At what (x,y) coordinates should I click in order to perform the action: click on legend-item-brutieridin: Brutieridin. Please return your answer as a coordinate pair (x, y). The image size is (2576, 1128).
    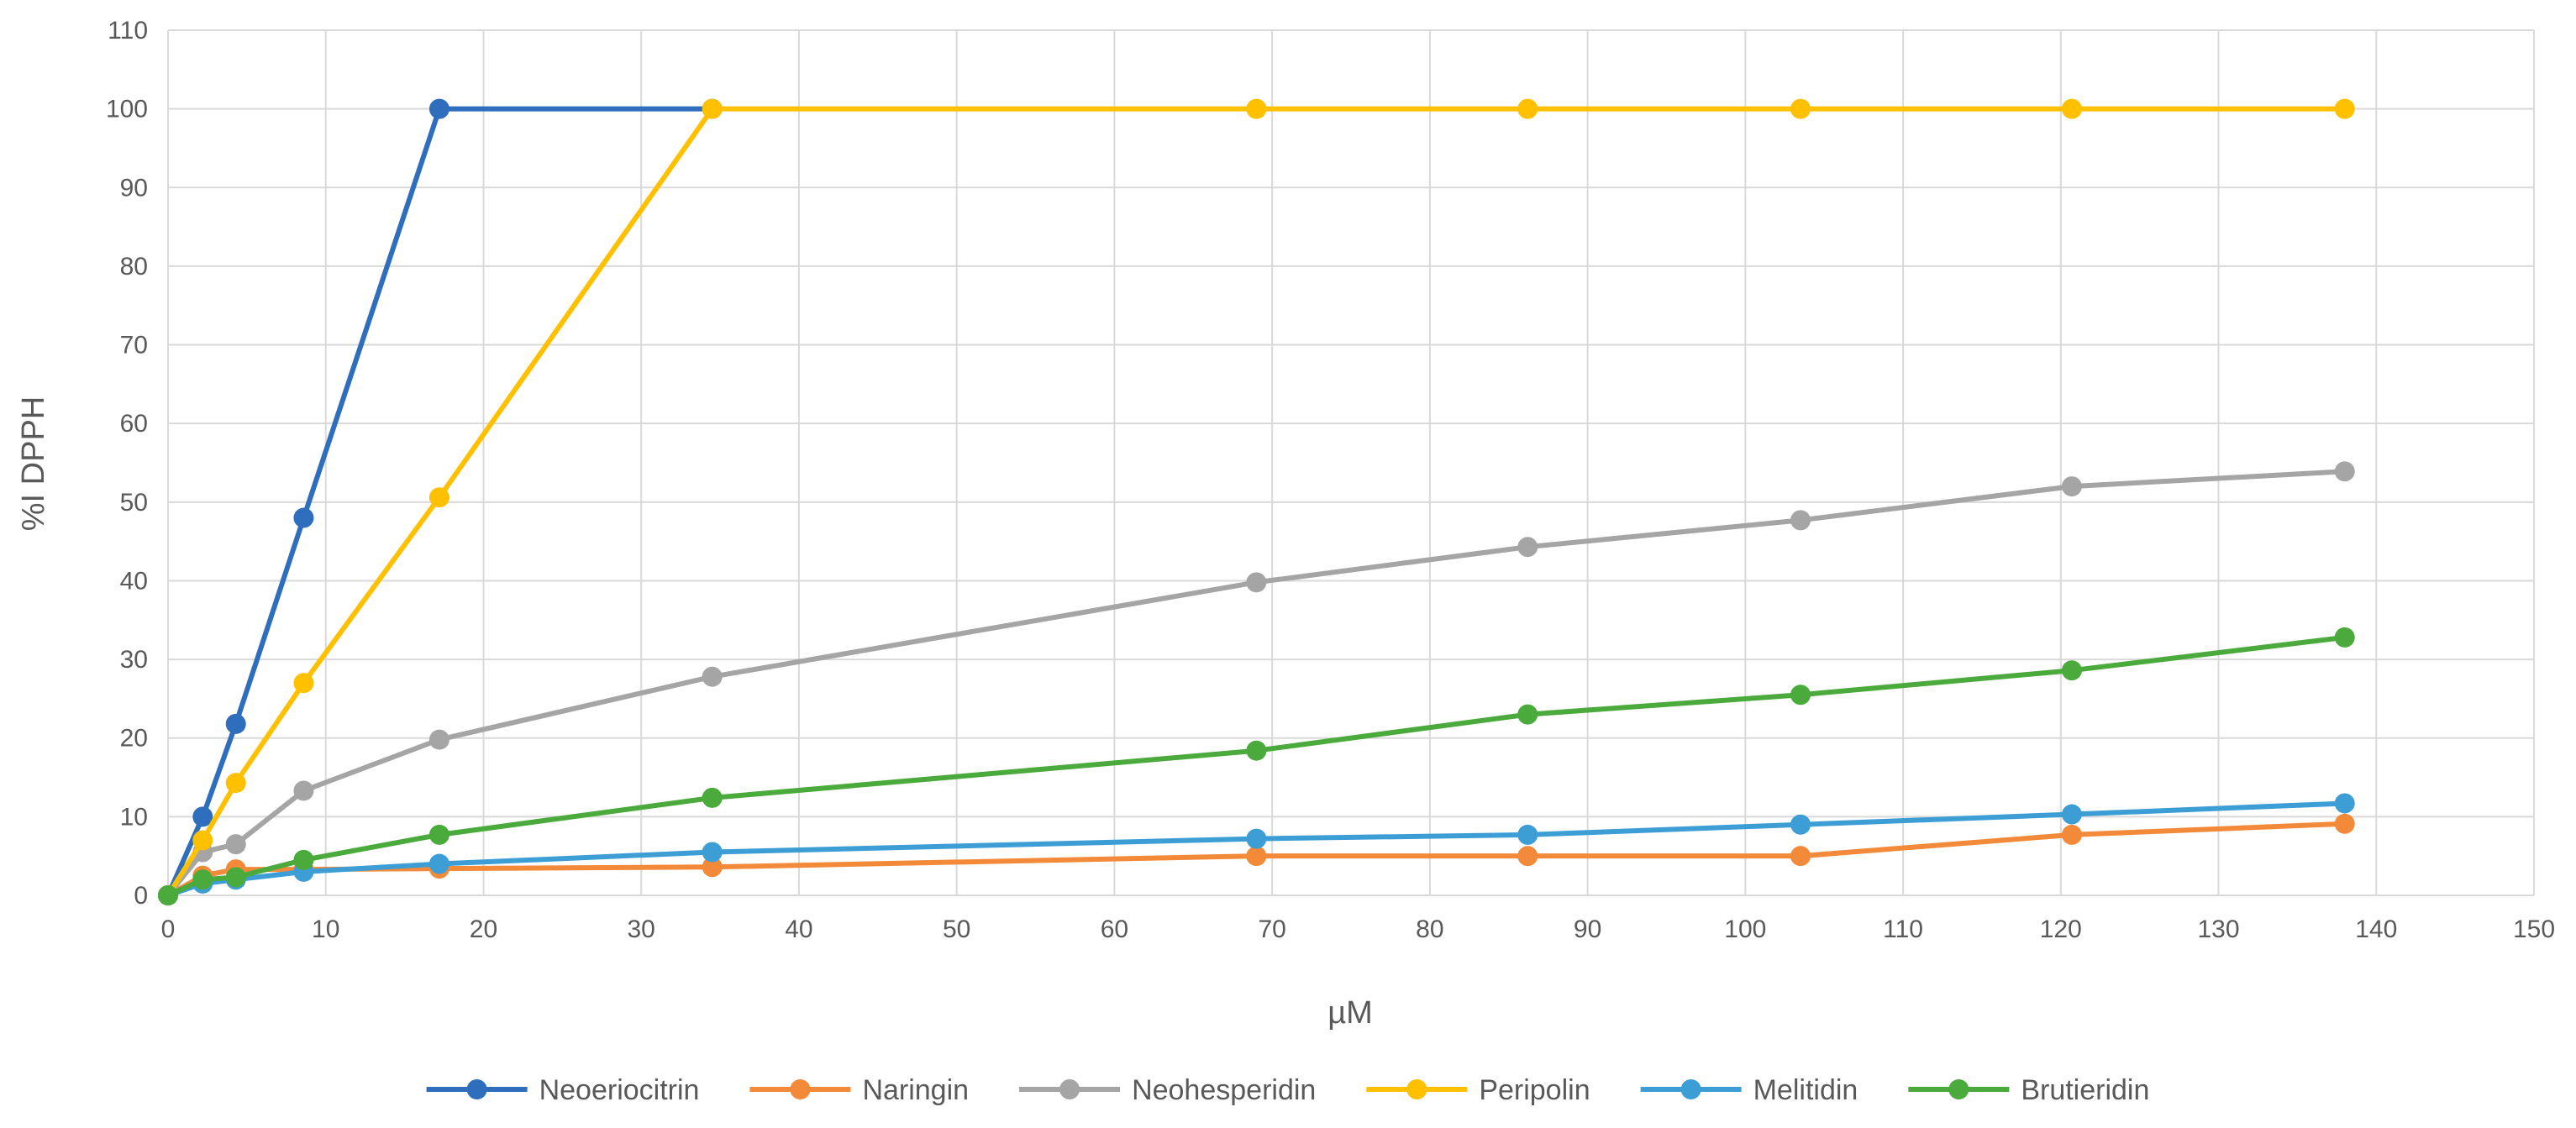
    Looking at the image, I should click on (2028, 1090).